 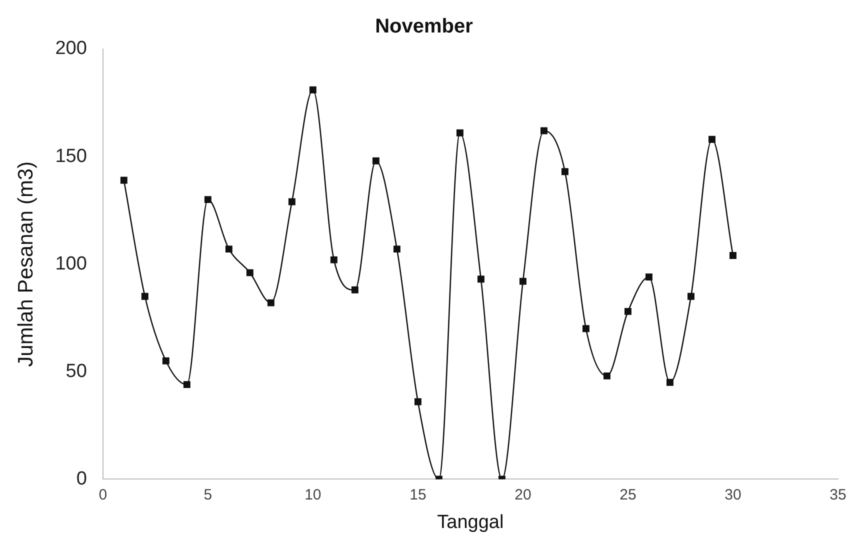 What do you see at coordinates (424, 27) in the screenshot?
I see `chart-title: November` at bounding box center [424, 27].